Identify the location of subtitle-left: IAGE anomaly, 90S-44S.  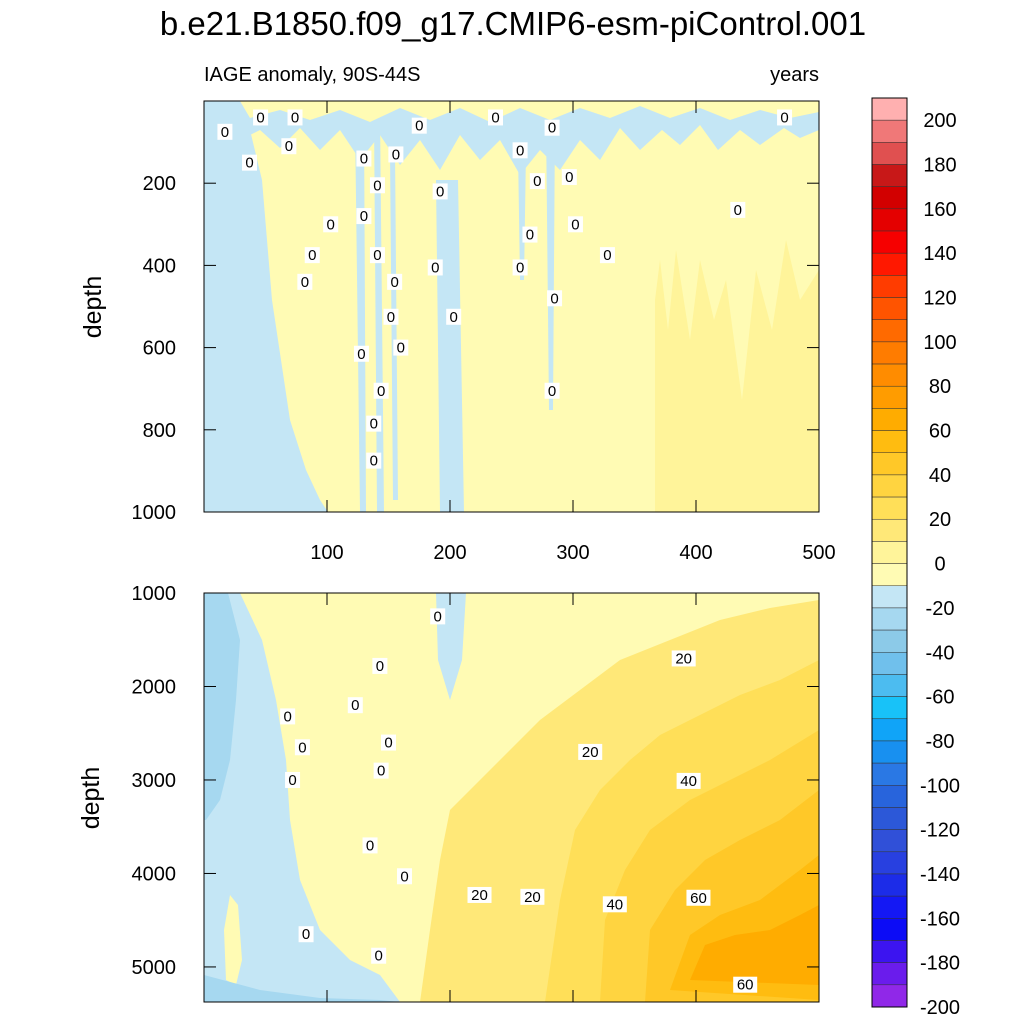
(312, 75).